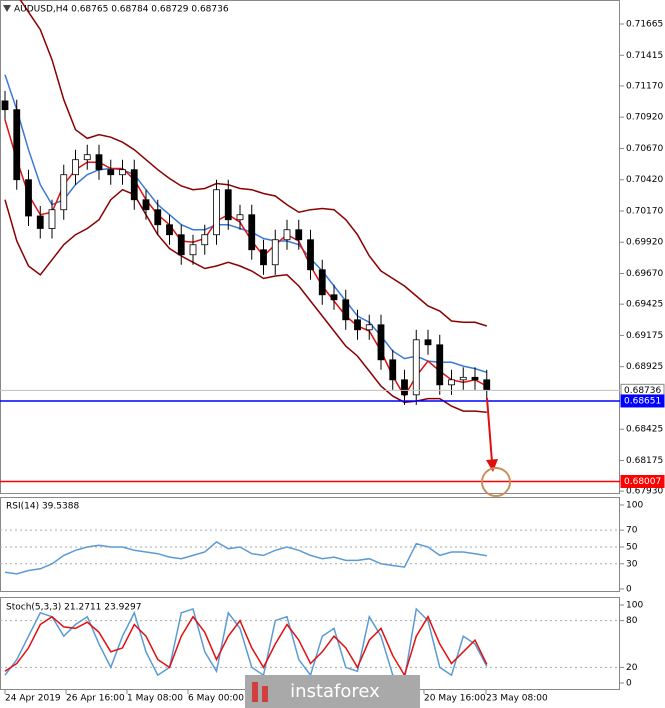 Image resolution: width=665 pixels, height=708 pixels. Describe the element at coordinates (632, 531) in the screenshot. I see `y-tick-label: 70` at that location.